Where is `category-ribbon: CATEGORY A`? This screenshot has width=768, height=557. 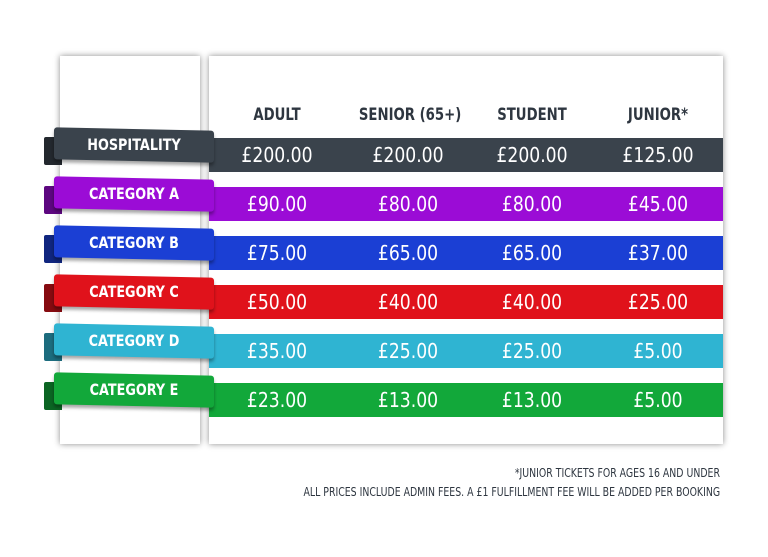
category-ribbon: CATEGORY A is located at coordinates (129, 196).